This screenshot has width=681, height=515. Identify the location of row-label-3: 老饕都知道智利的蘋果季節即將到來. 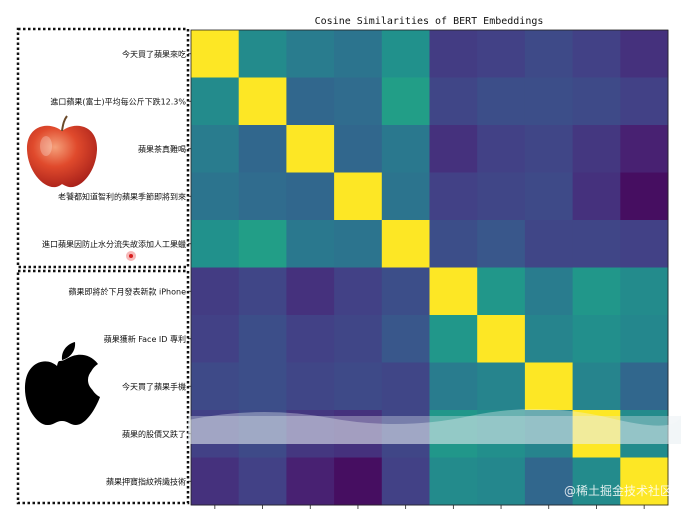
(122, 196).